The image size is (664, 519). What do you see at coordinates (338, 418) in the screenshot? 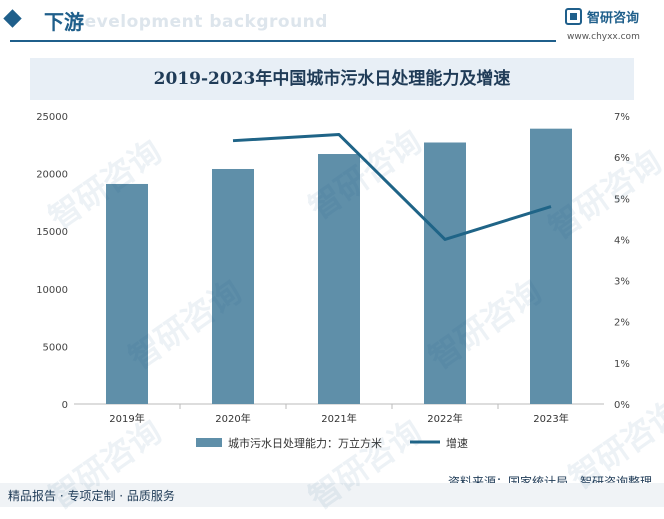
I see `x-tick-label: 2021年` at bounding box center [338, 418].